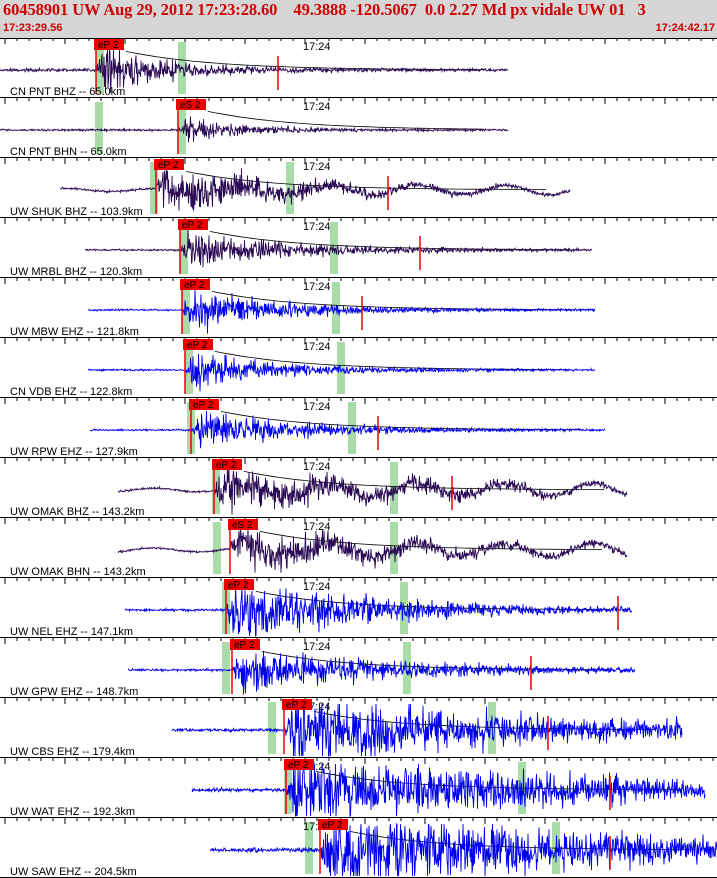 The height and width of the screenshot is (878, 717). I want to click on trace-panel: 17:24 eS 2 UW OMAK BHN -- 143.2km, so click(358, 548).